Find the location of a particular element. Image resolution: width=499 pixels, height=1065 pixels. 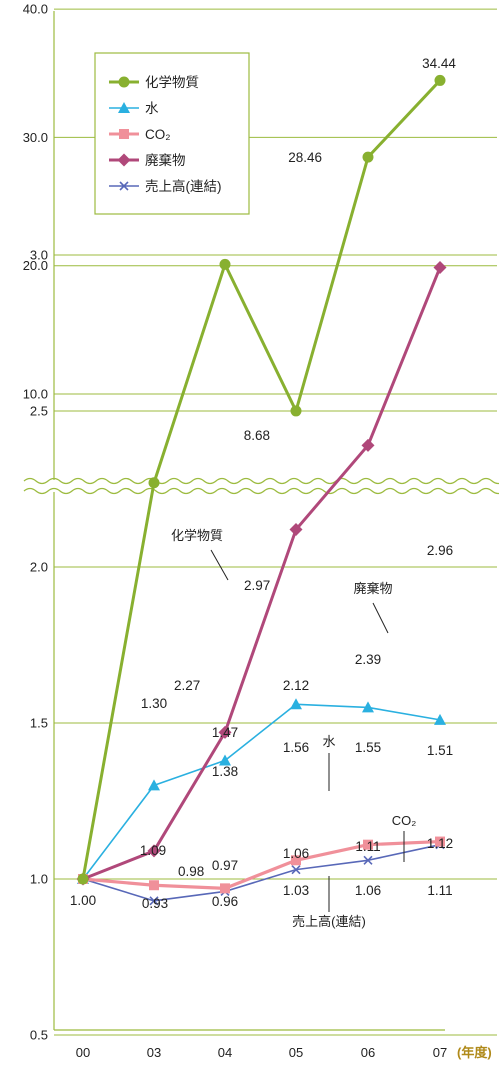

legend-label: 化学物質 is located at coordinates (172, 82).